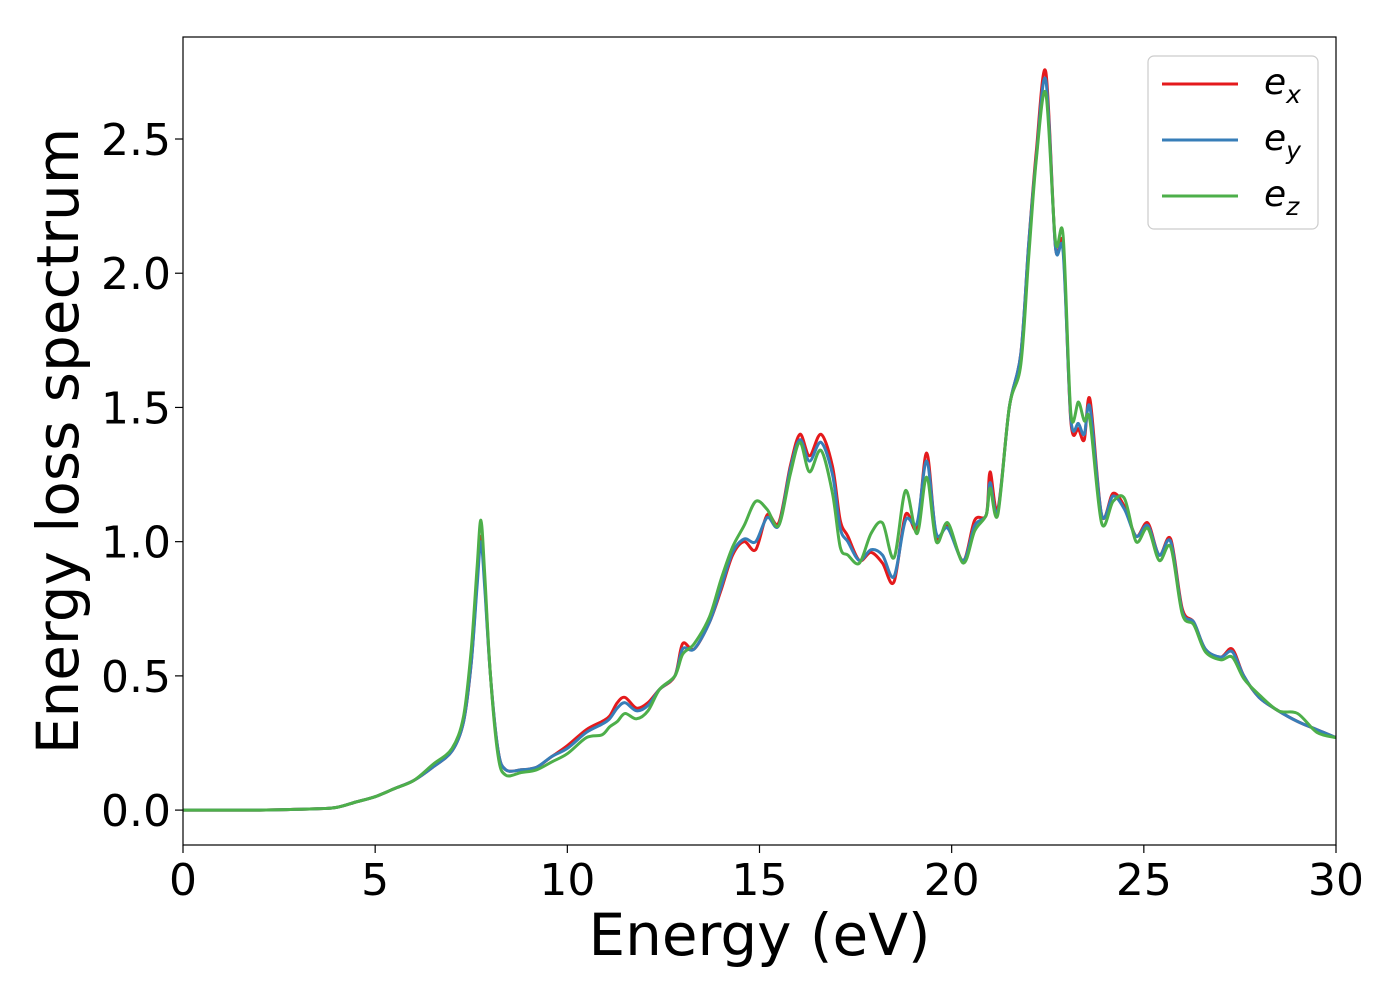 This screenshot has width=1400, height=1004. I want to click on x-tick-label: 0, so click(183, 880).